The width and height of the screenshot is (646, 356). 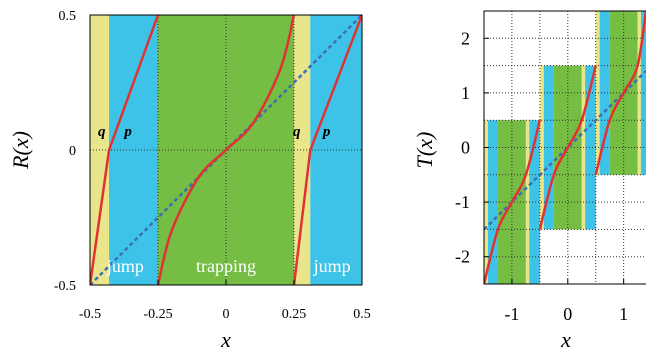 I want to click on x-tick-label-4: 0.5, so click(x=362, y=314).